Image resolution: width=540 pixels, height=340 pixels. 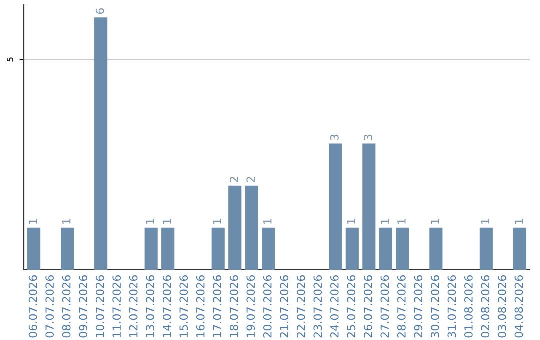 I want to click on x-tick-label: 14.07.2026, so click(x=167, y=307).